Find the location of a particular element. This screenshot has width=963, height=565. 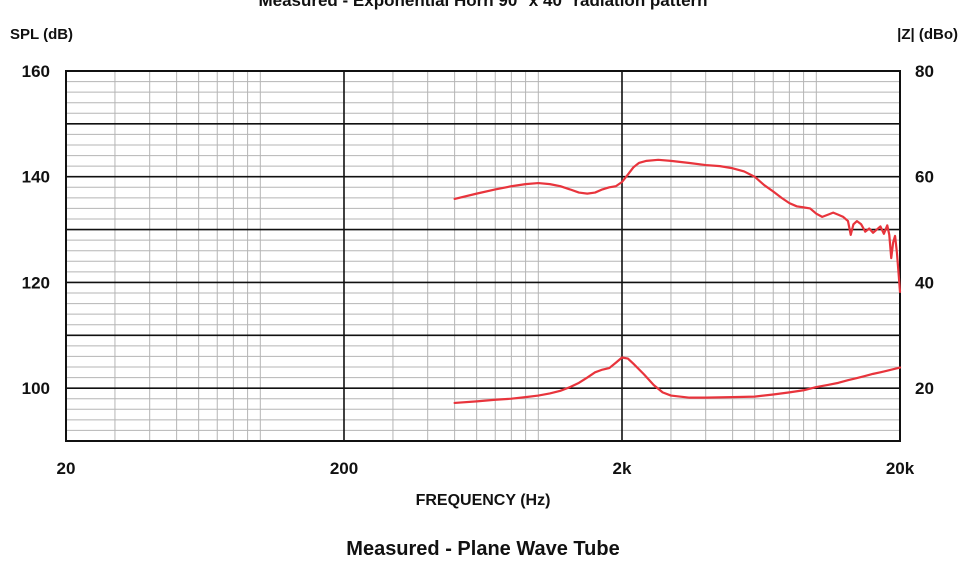

x-tick-label: 20 is located at coordinates (66, 468).